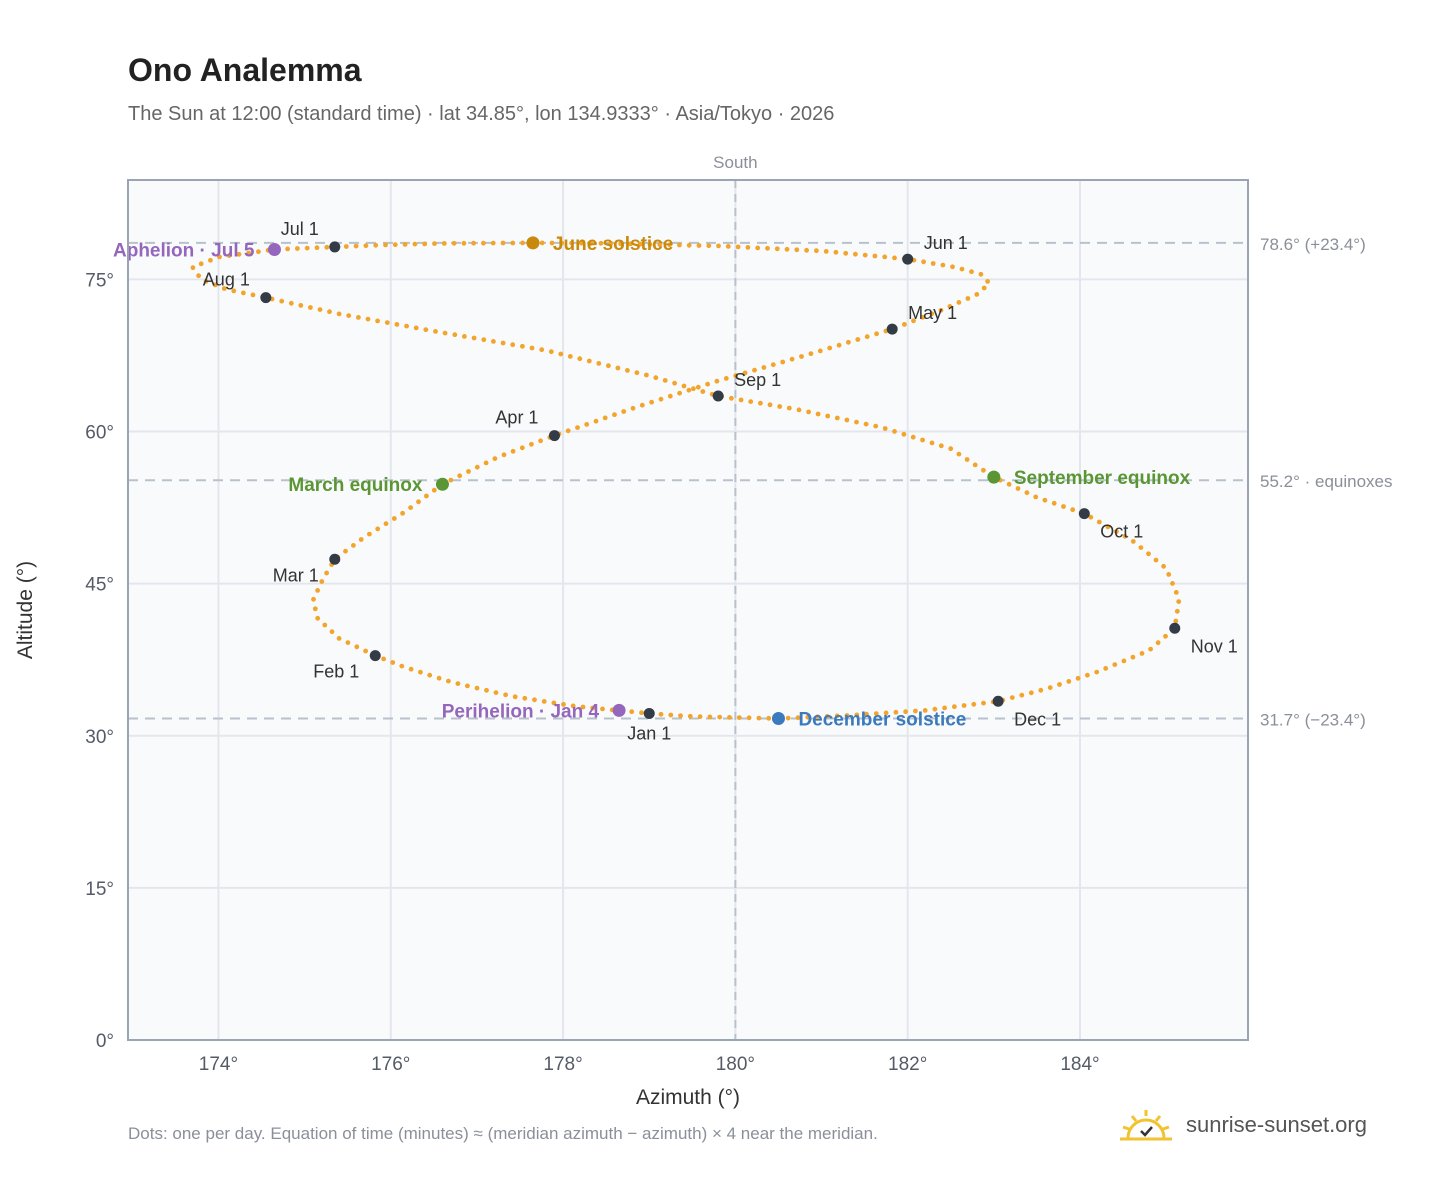 This screenshot has height=1188, width=1448. What do you see at coordinates (688, 1097) in the screenshot?
I see `x-axis-title: Azimuth (°)` at bounding box center [688, 1097].